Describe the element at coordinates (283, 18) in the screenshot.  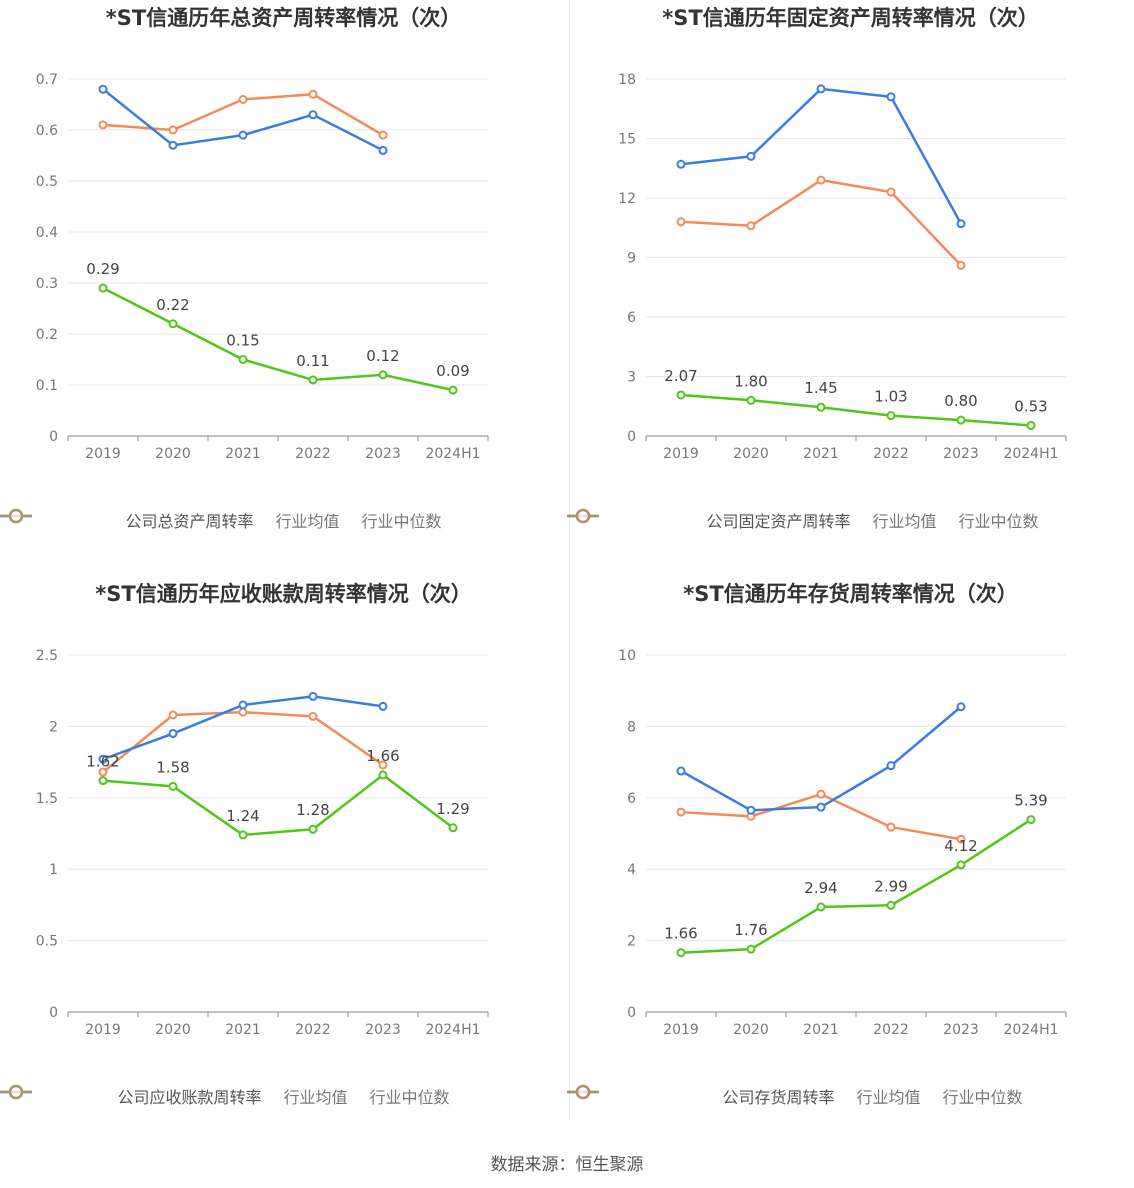
I see `chart-title: *ST信通历年总资产周转率情况（次）` at that location.